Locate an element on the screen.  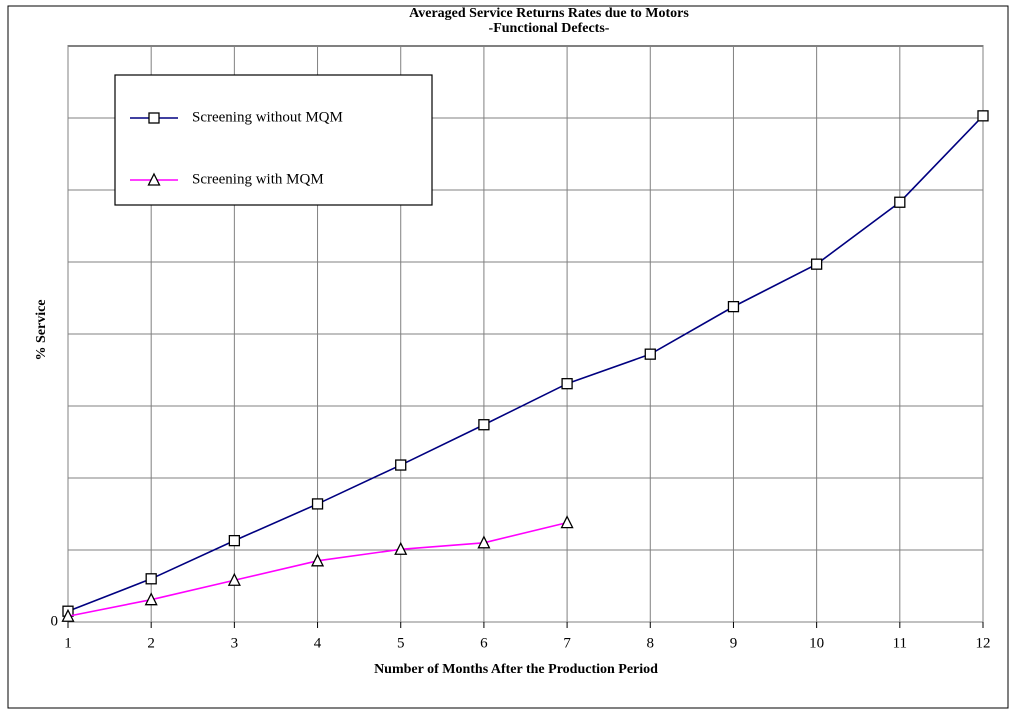
x-tick-label: 2 is located at coordinates (151, 643).